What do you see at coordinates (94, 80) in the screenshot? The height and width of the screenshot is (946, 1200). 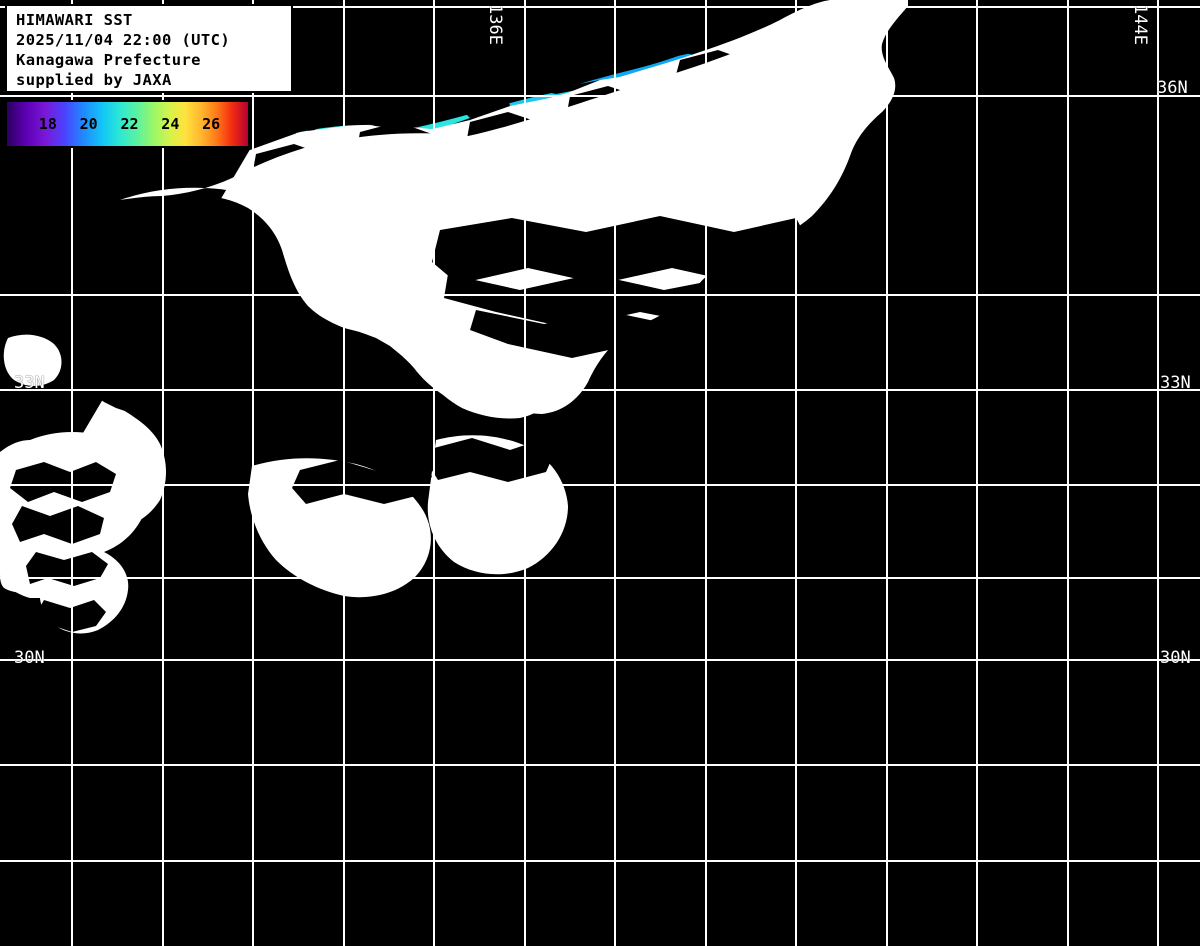 I see `title-line-credit: supplied by JAXA` at bounding box center [94, 80].